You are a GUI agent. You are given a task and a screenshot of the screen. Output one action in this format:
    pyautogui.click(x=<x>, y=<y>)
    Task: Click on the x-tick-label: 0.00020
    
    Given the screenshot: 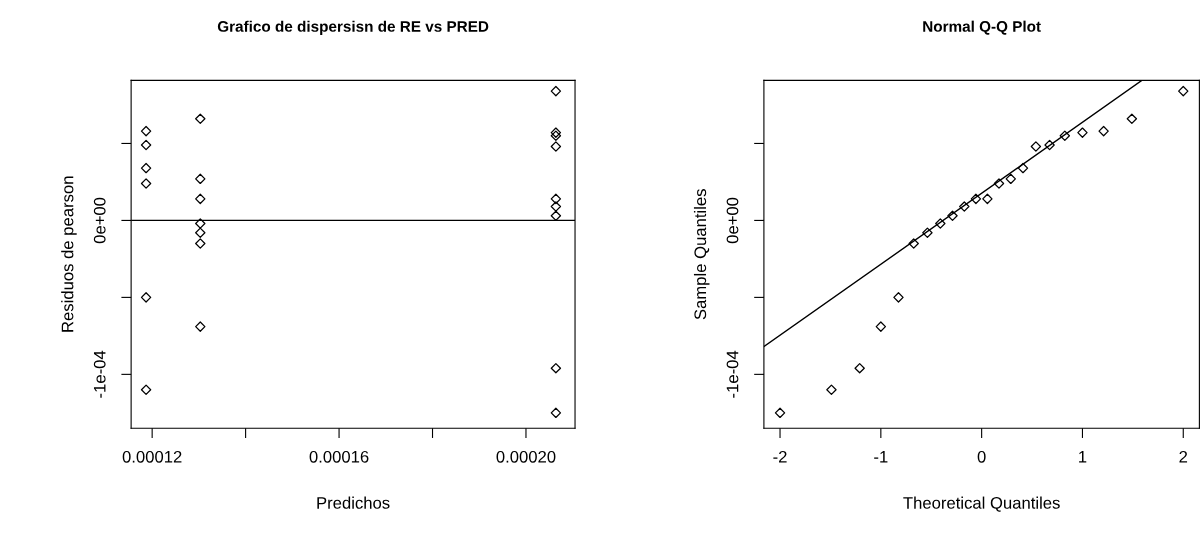 What is the action you would take?
    pyautogui.click(x=526, y=456)
    